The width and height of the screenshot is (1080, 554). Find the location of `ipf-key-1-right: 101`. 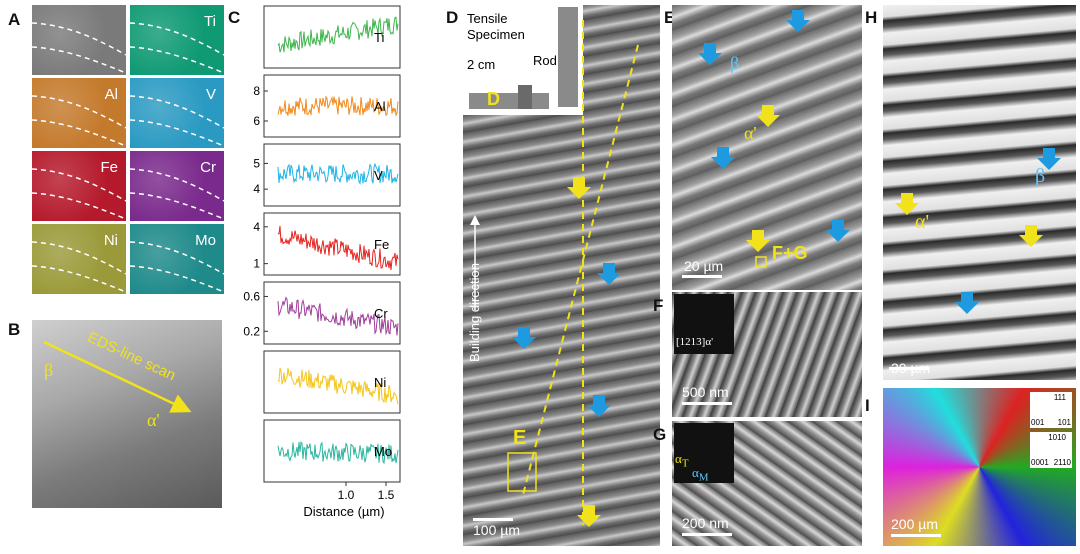

ipf-key-1-right: 101 is located at coordinates (1064, 422).